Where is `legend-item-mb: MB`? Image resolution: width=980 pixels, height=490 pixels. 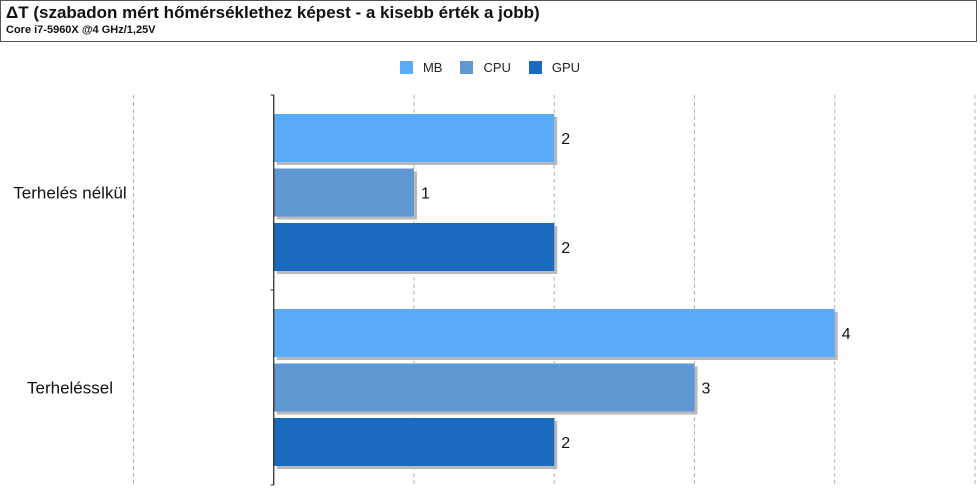 legend-item-mb: MB is located at coordinates (421, 67).